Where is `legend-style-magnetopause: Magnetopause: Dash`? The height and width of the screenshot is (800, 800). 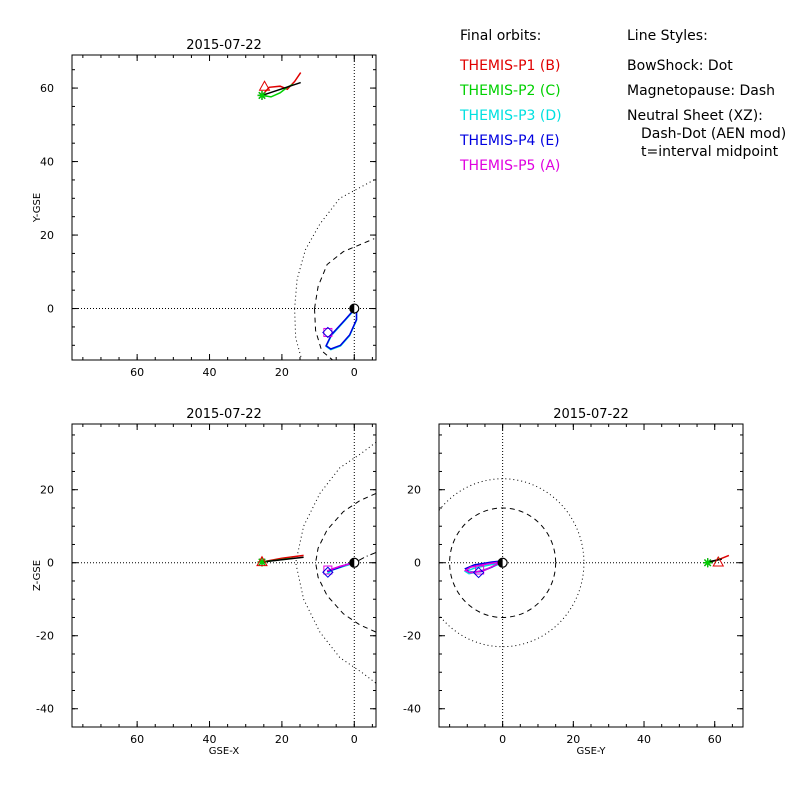 legend-style-magnetopause: Magnetopause: Dash is located at coordinates (701, 91).